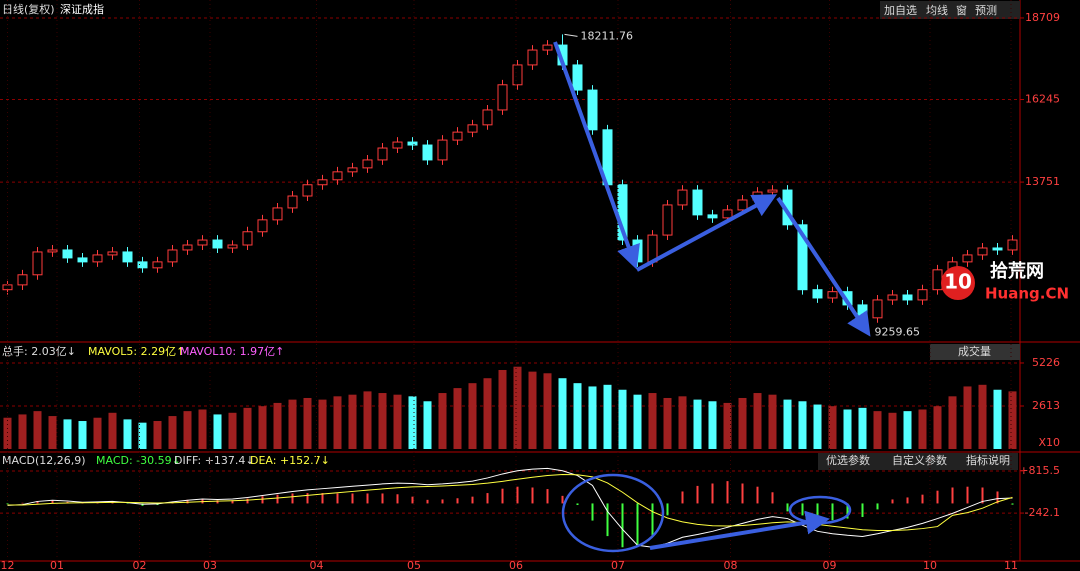  I want to click on x-tick-label: 07, so click(618, 565).